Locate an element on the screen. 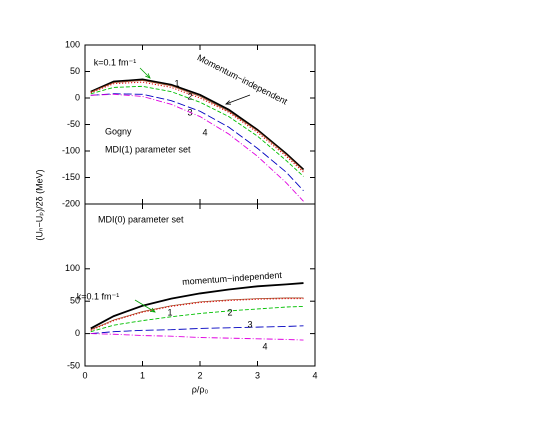 Image resolution: width=550 pixels, height=430 pixels. x-tick-label: 2 is located at coordinates (199, 375).